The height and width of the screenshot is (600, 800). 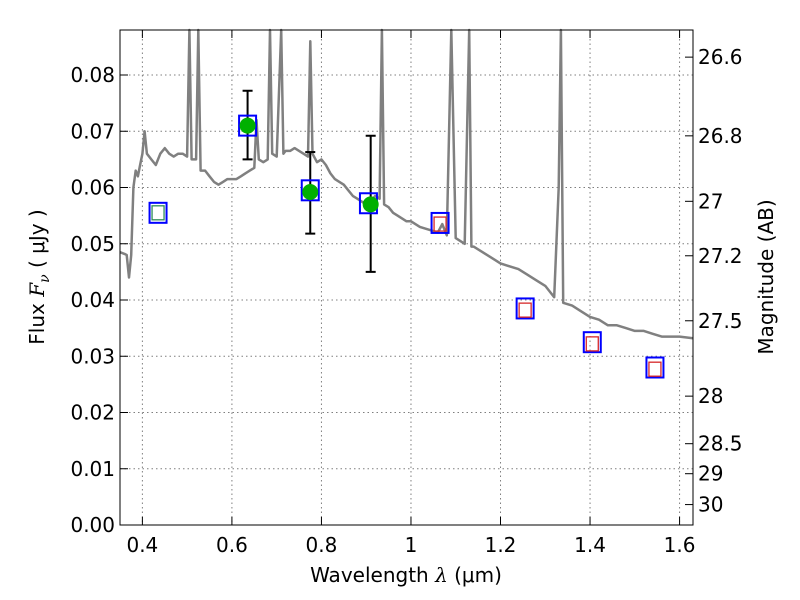 I want to click on y-tick-label: 0.07, so click(x=92, y=131).